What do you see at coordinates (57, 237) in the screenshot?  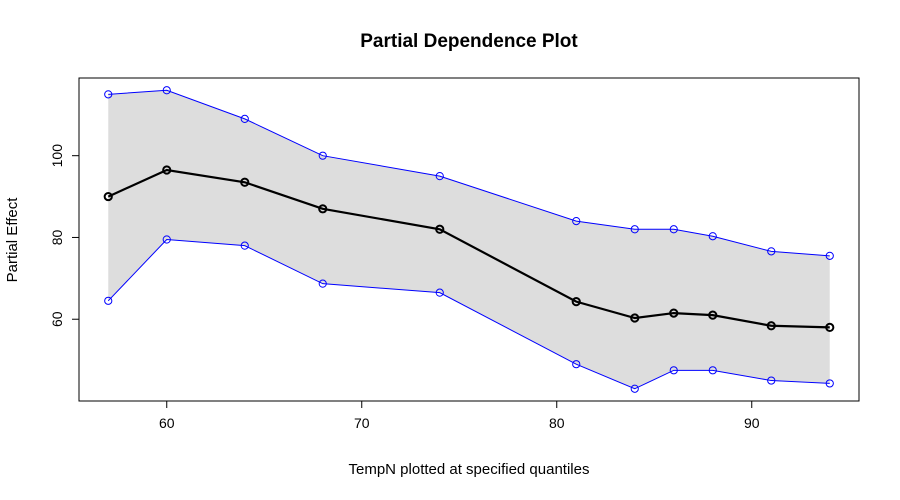 I see `y-tick-label: 80` at bounding box center [57, 237].